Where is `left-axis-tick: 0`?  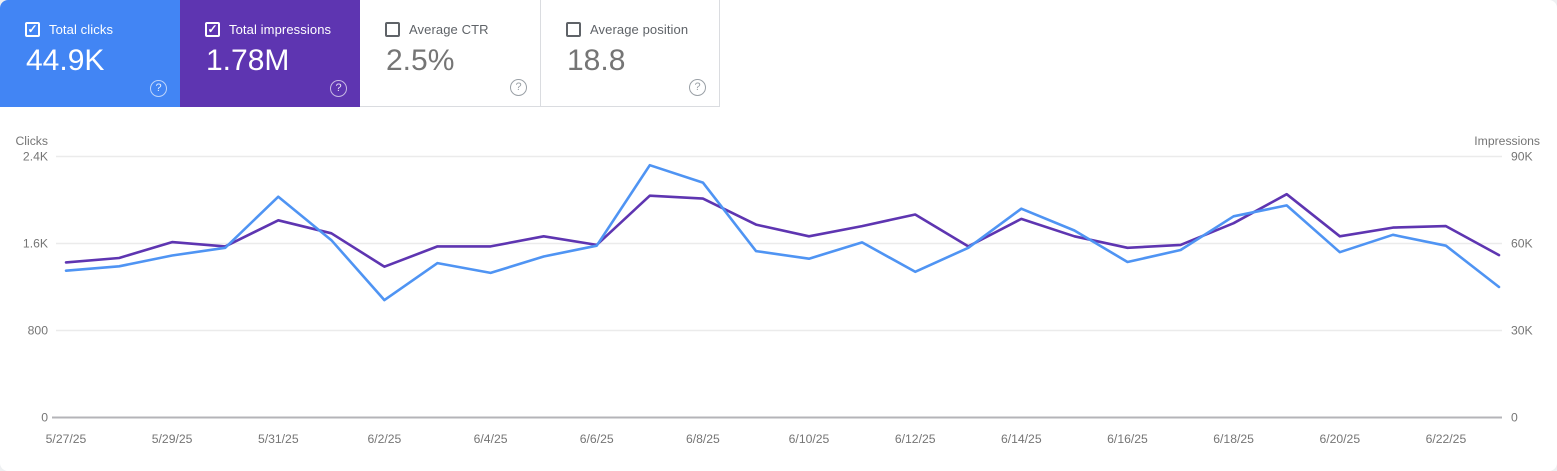 left-axis-tick: 0 is located at coordinates (44, 418).